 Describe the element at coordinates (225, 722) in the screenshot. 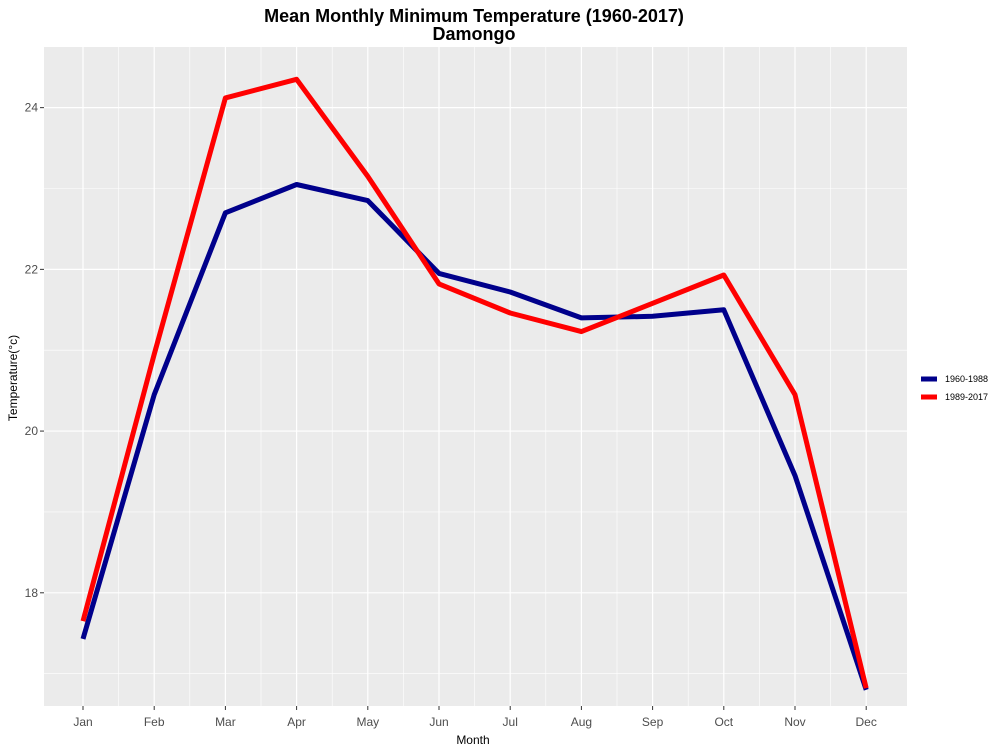

I see `x-tick-label: Mar` at that location.